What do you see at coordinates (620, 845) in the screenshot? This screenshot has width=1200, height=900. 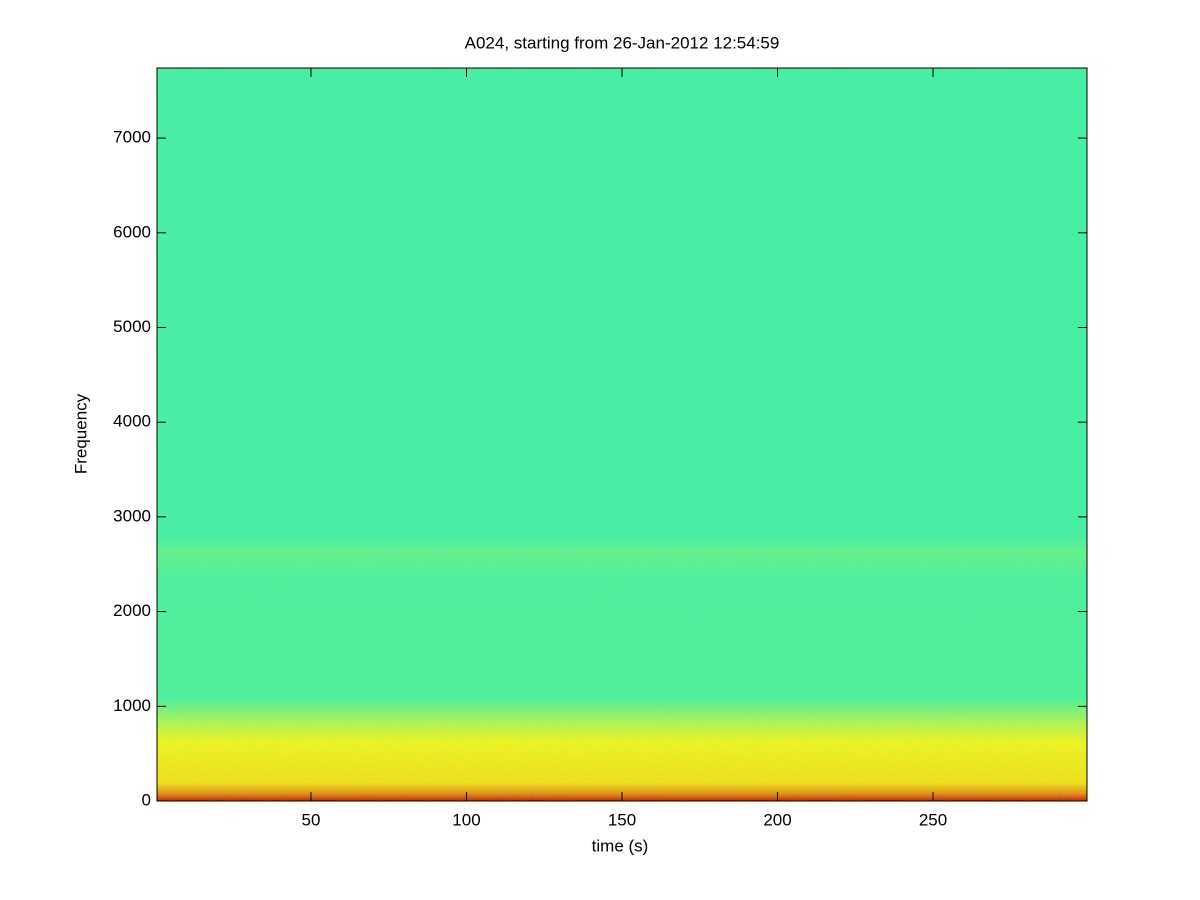 I see `x-axis-label: time (s)` at bounding box center [620, 845].